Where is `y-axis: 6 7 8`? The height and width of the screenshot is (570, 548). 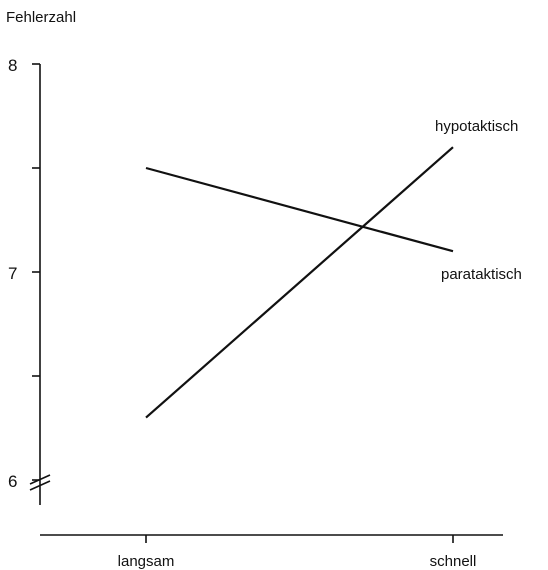 y-axis: 6 7 8 is located at coordinates (29, 280).